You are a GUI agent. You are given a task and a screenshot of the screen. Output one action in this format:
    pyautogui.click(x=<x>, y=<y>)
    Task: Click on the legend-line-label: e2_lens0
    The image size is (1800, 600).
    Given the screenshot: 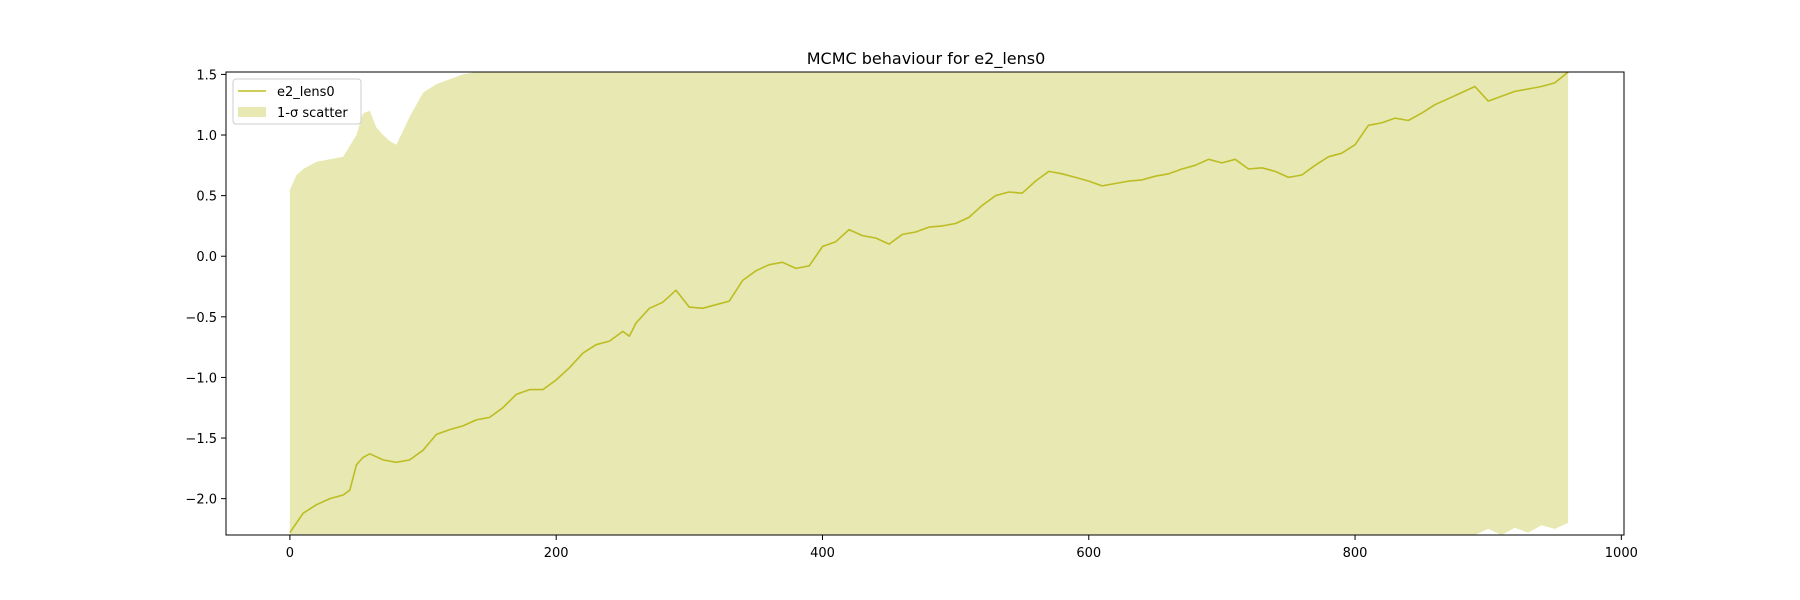 What is the action you would take?
    pyautogui.click(x=306, y=92)
    